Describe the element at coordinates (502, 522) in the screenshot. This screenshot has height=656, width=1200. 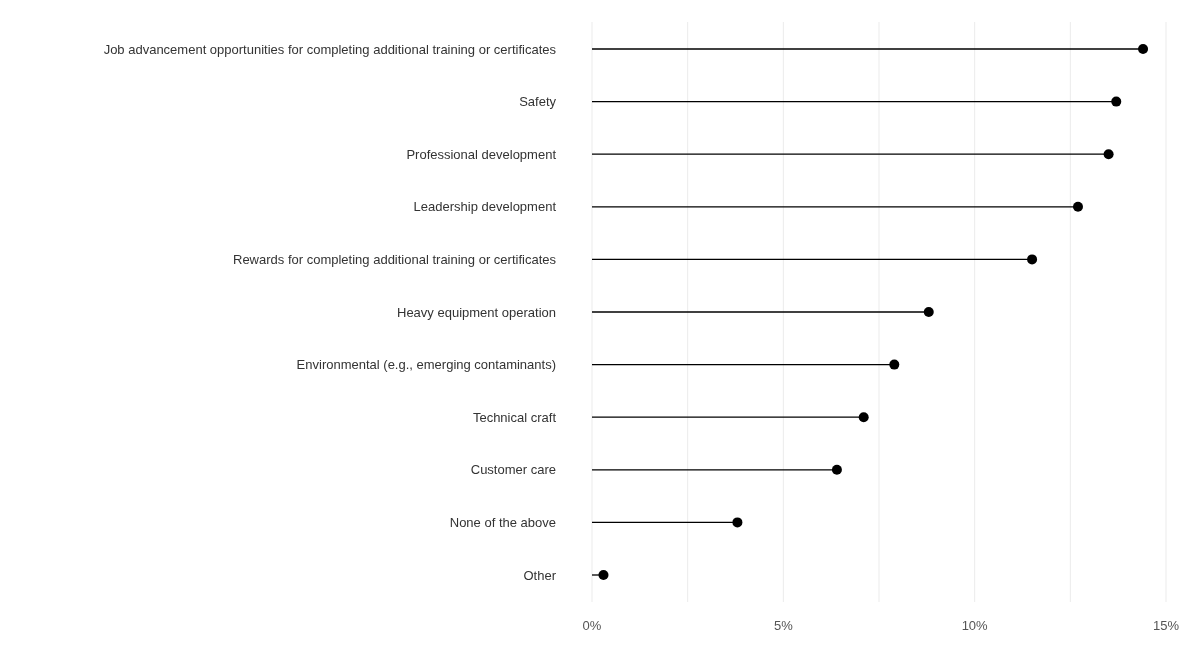
I see `y-tick-label: None of the above` at that location.